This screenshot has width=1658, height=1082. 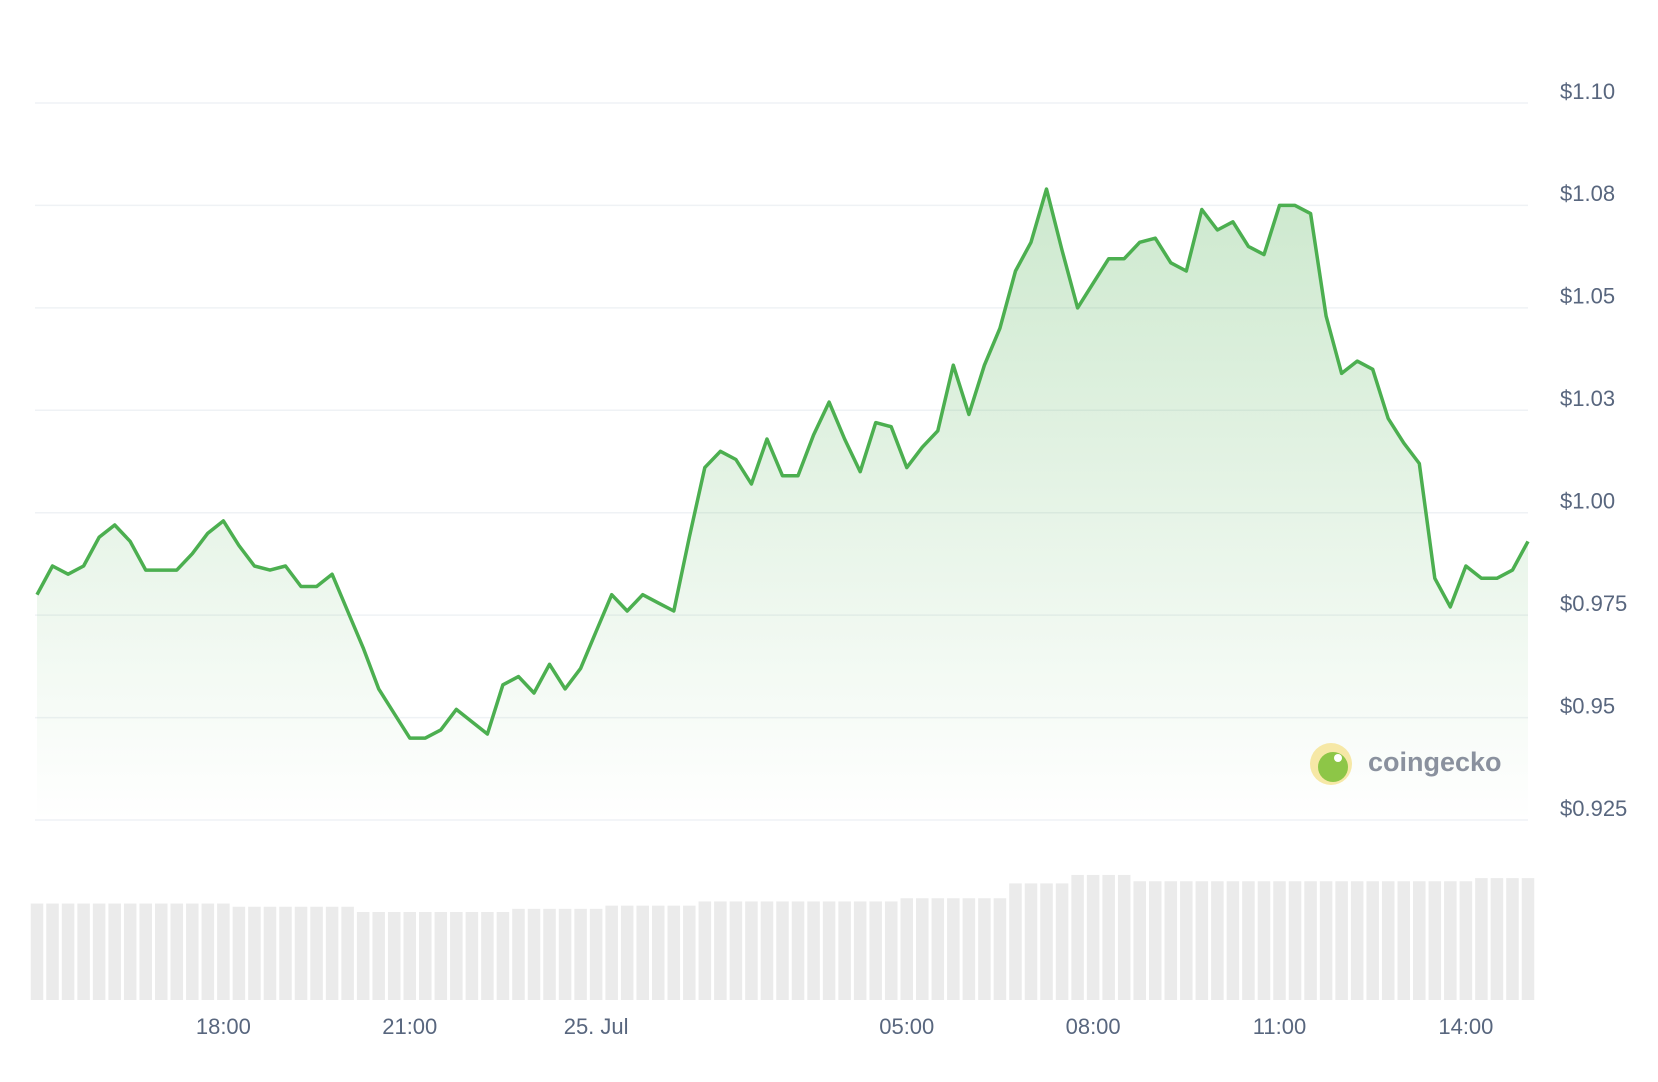 What do you see at coordinates (1587, 398) in the screenshot?
I see `y-tick-label: $1.03` at bounding box center [1587, 398].